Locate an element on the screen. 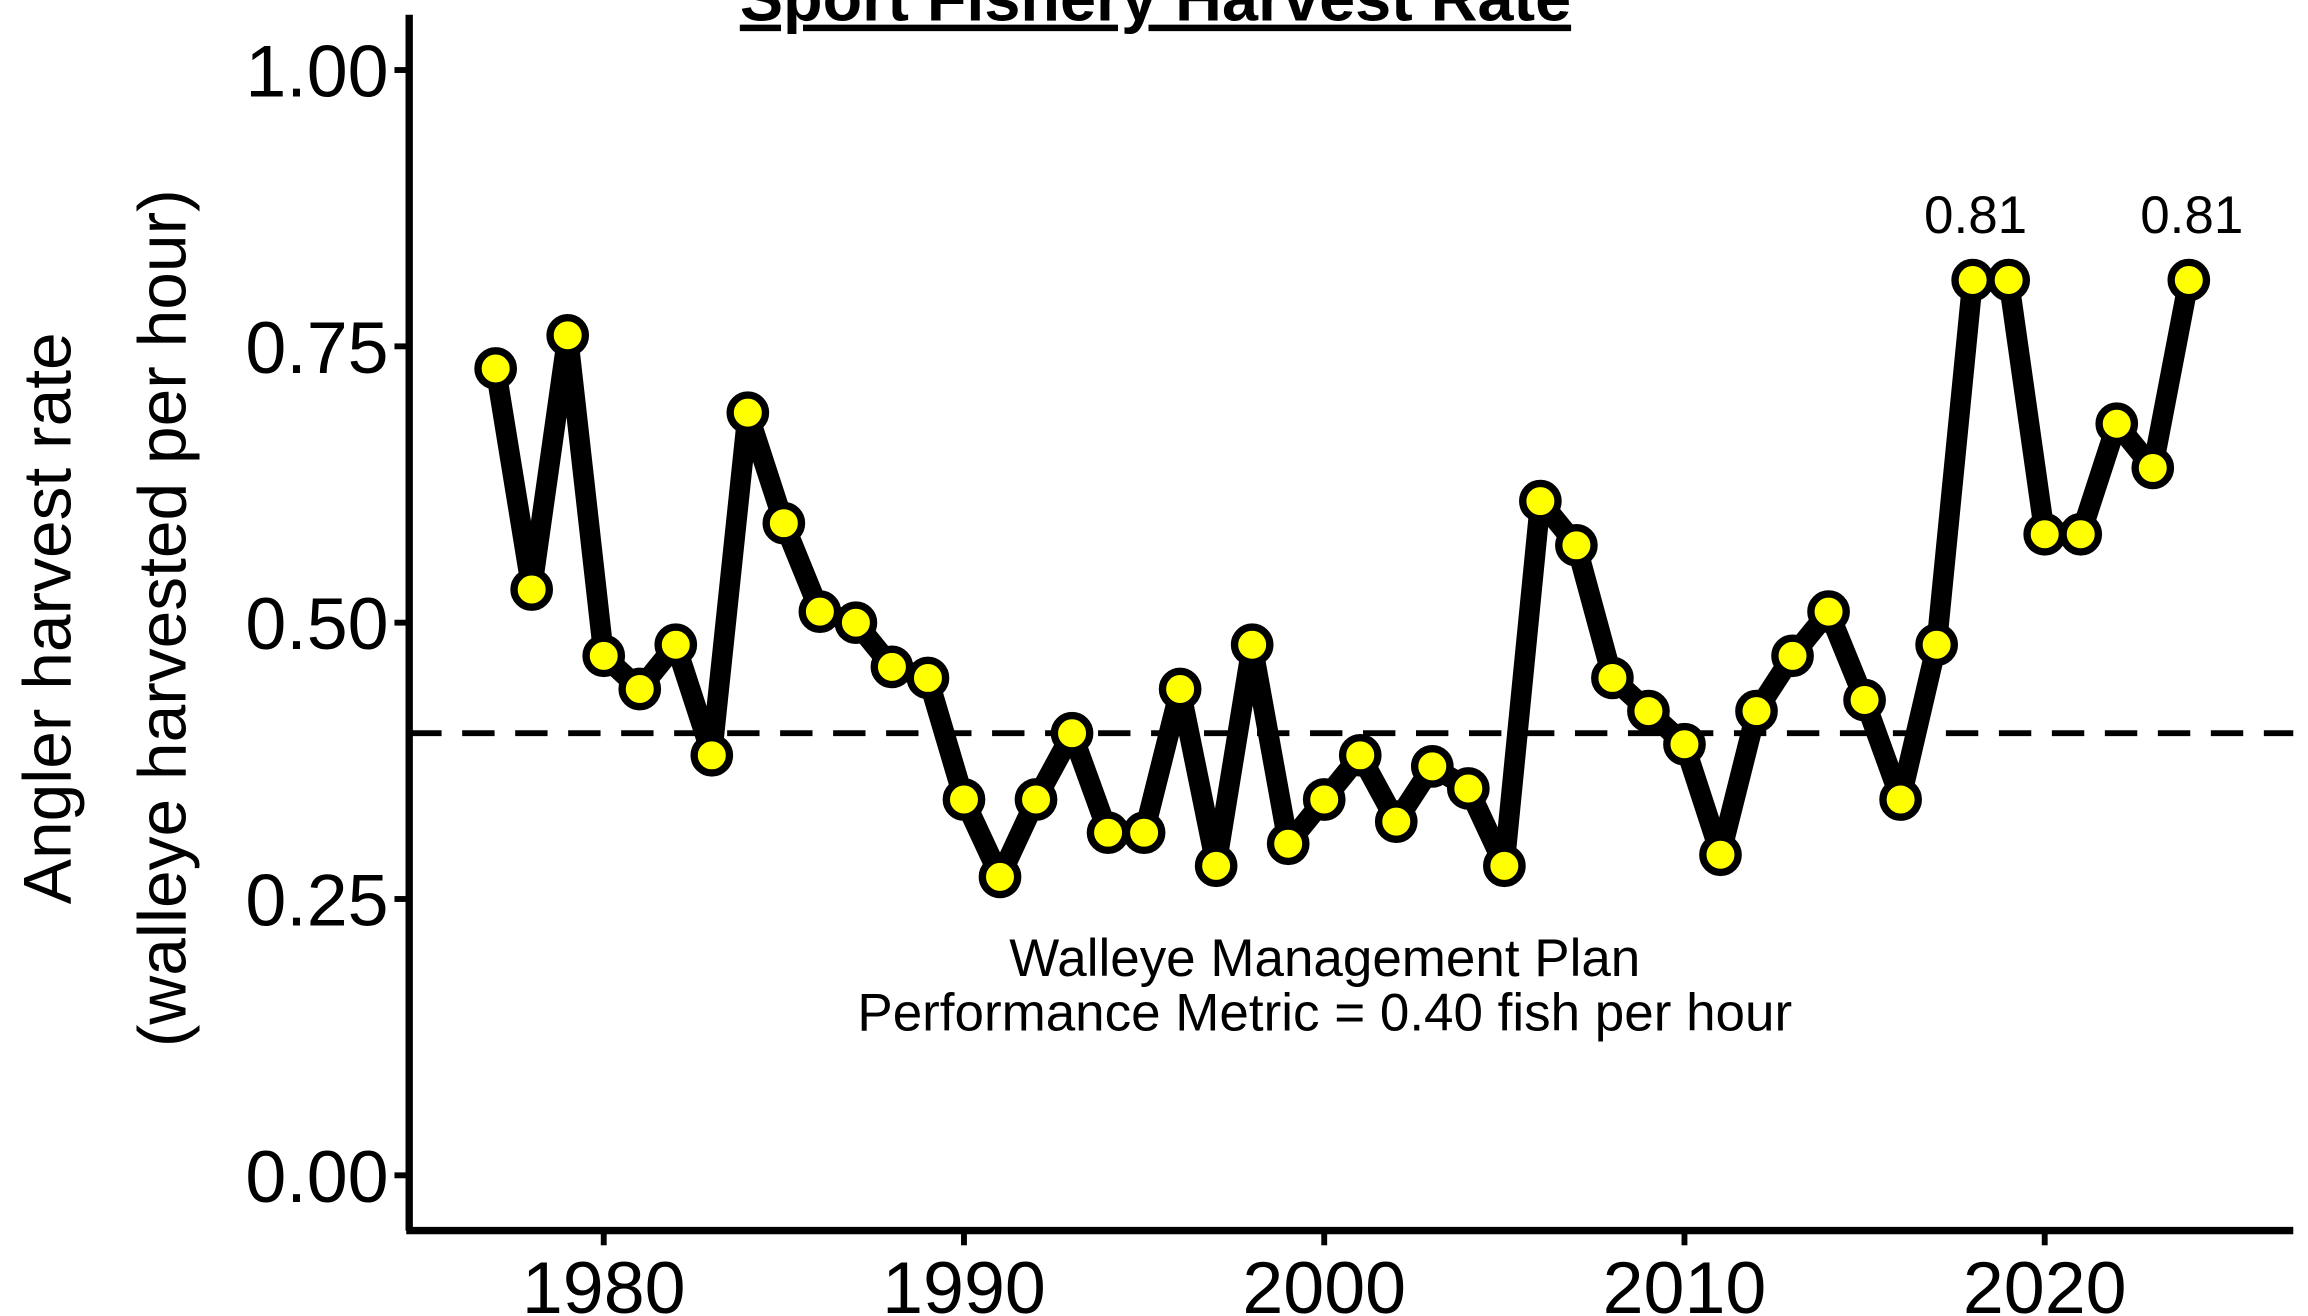 This screenshot has height=1316, width=2308. chart-title: Sport Fishery Harvest Rate is located at coordinates (1155, 17).